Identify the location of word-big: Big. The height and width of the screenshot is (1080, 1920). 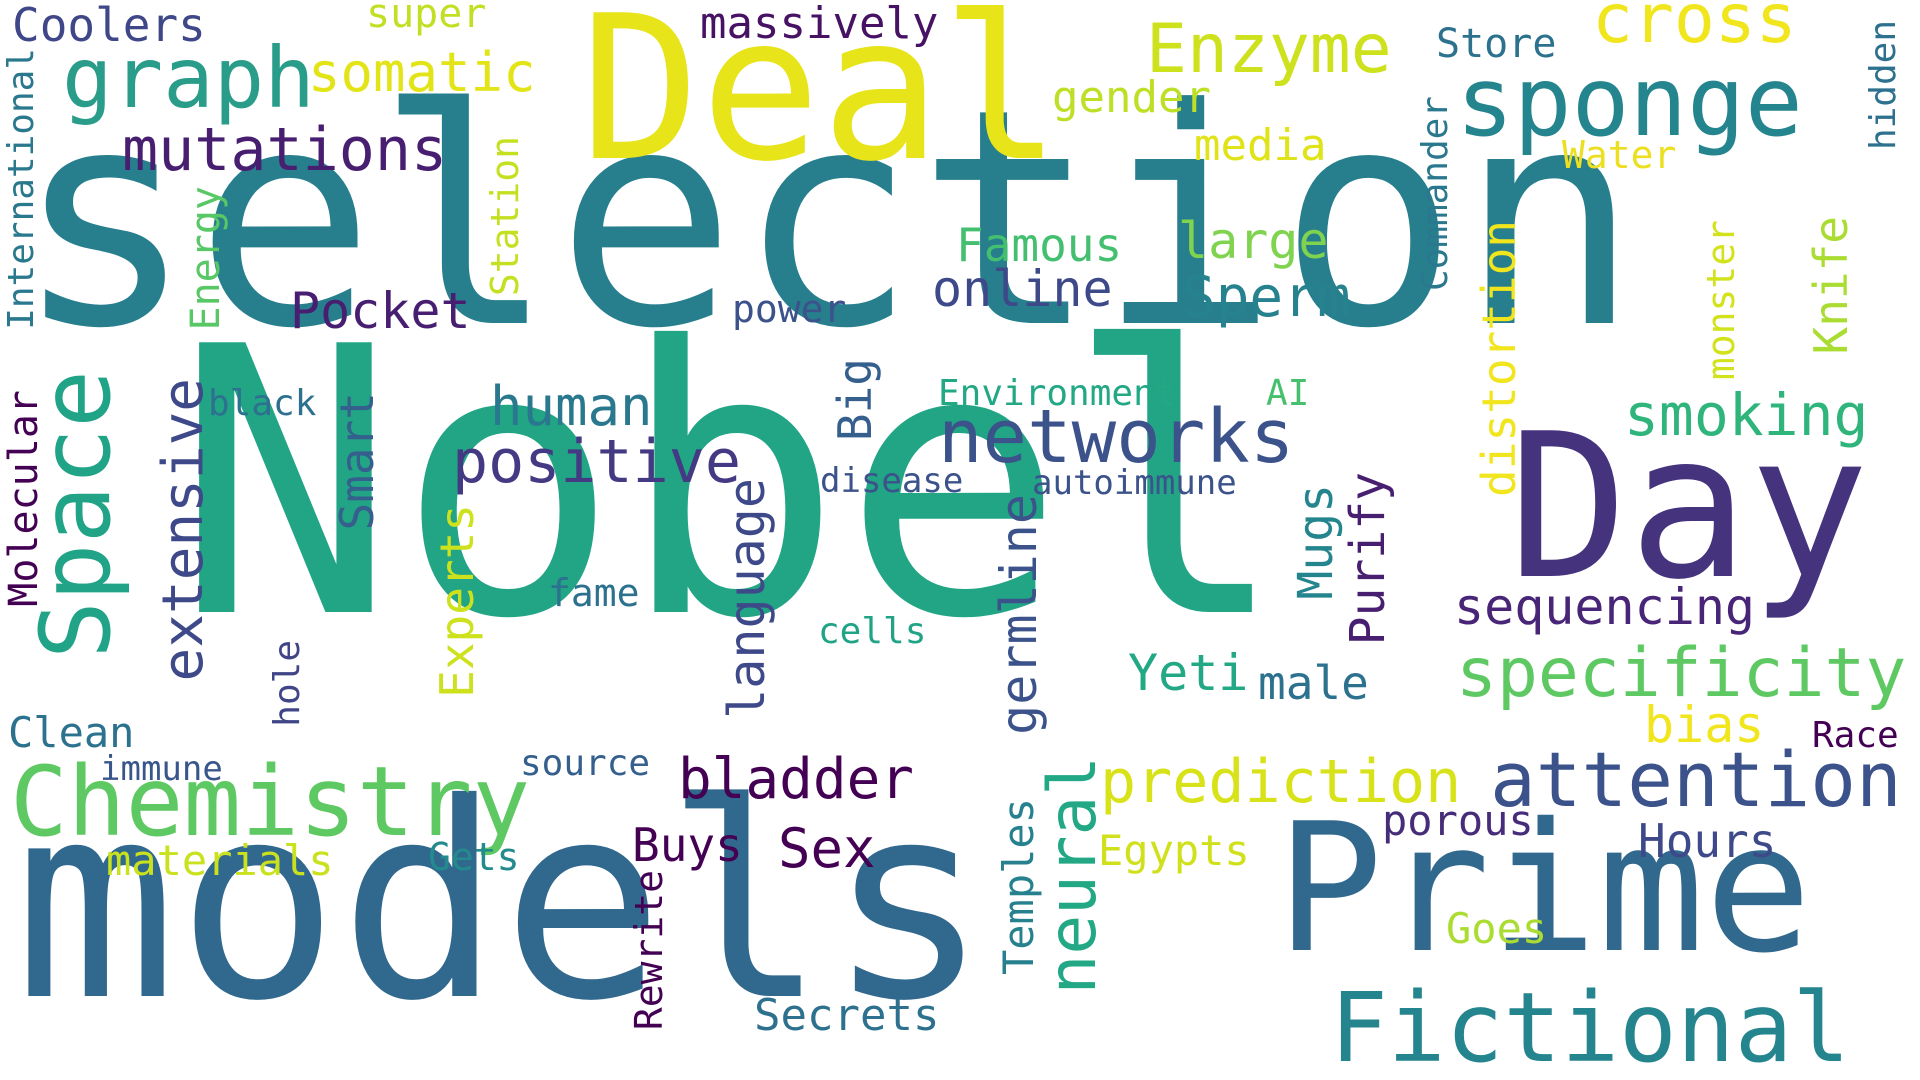
(855, 400).